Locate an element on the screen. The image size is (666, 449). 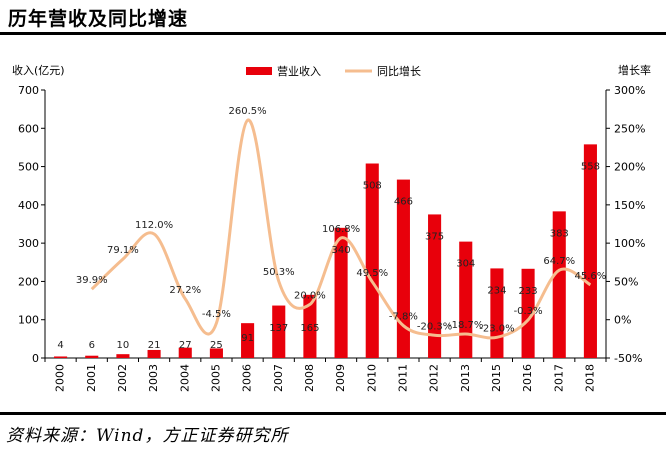
growth-value-label: -4.5% is located at coordinates (216, 314).